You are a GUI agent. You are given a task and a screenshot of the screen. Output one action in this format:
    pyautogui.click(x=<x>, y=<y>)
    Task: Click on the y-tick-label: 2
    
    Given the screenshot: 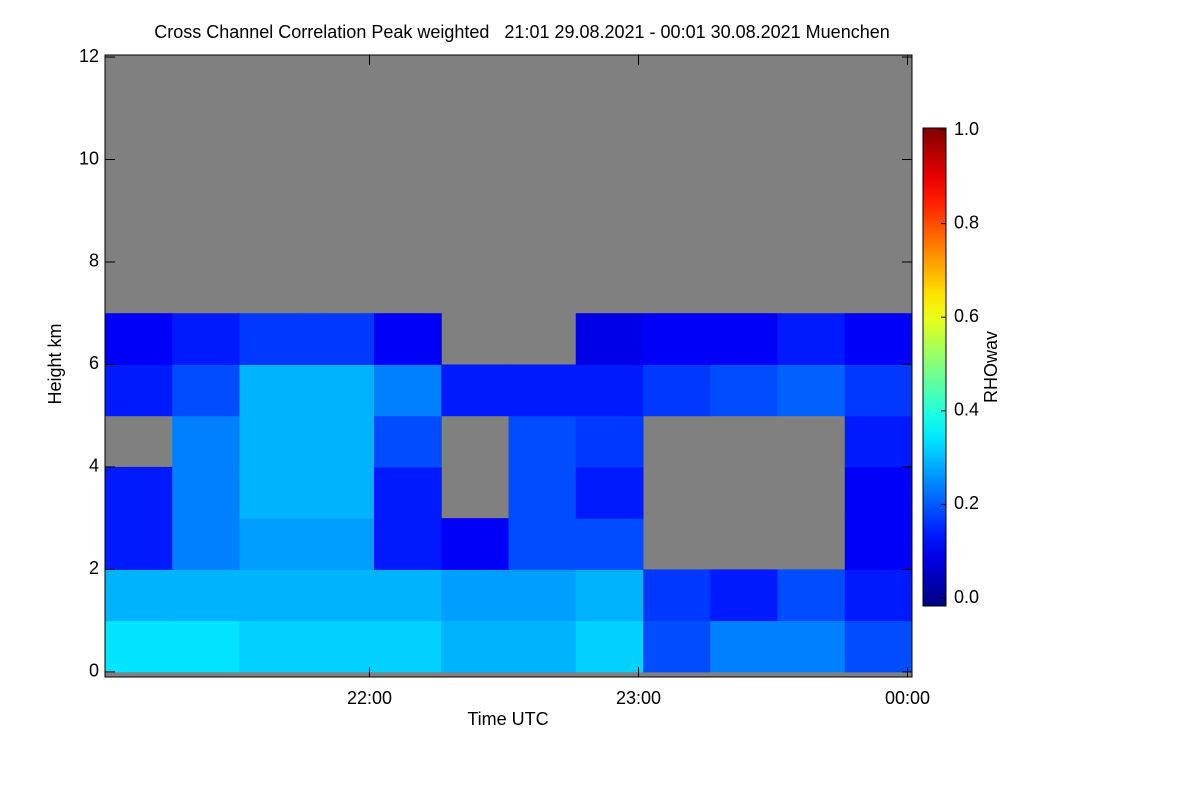 What is the action you would take?
    pyautogui.click(x=94, y=568)
    